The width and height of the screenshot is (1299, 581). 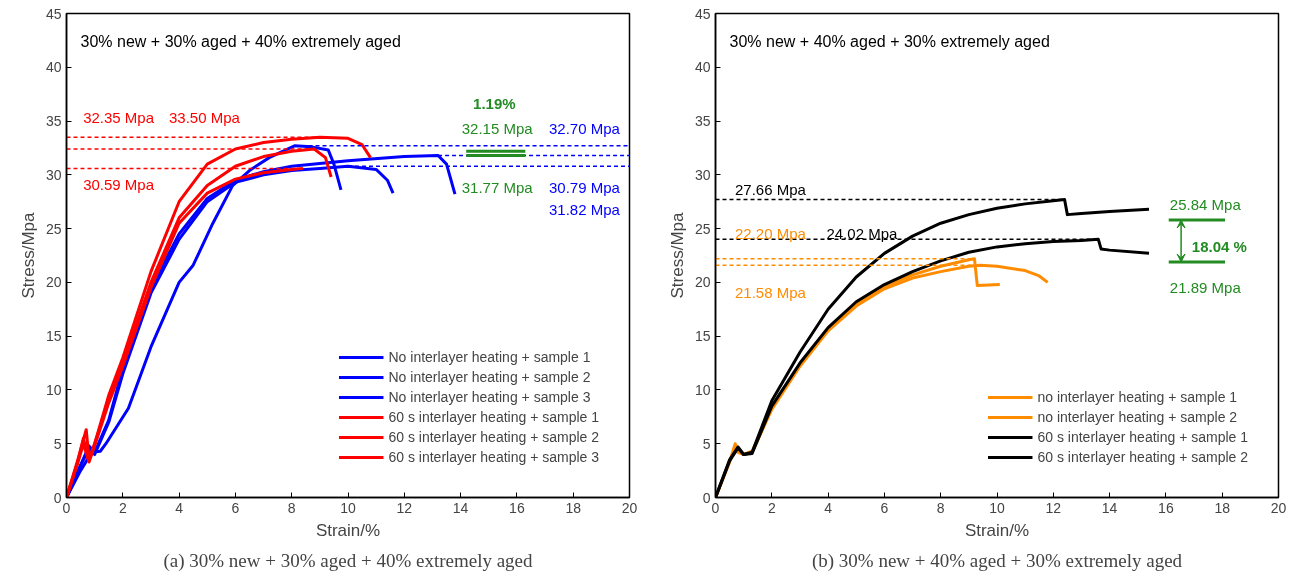 I want to click on annotation: 24.02 Mpa, so click(x=862, y=234).